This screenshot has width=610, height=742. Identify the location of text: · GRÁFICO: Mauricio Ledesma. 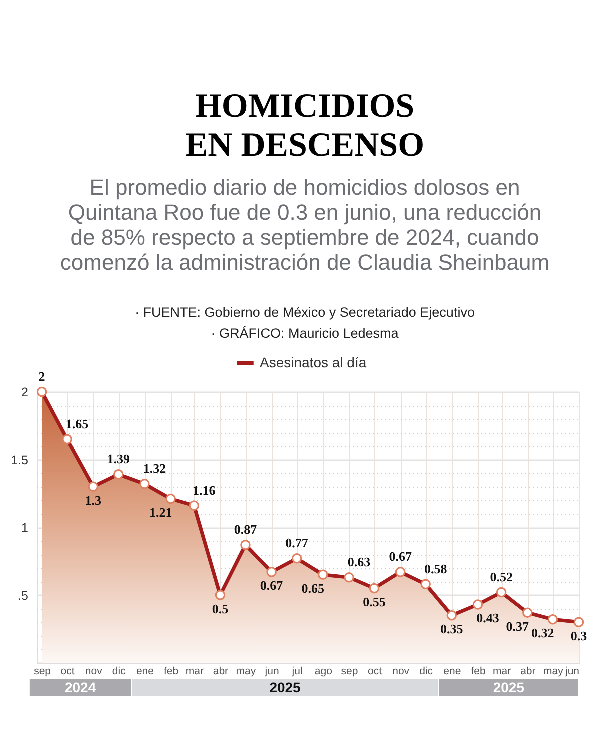
(305, 333).